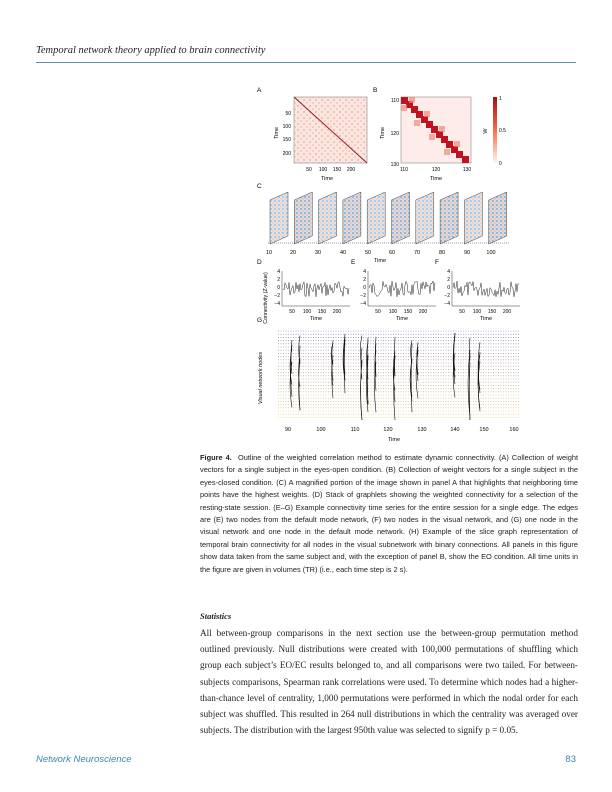 Image resolution: width=612 pixels, height=792 pixels. I want to click on section-heading: Statistics, so click(216, 616).